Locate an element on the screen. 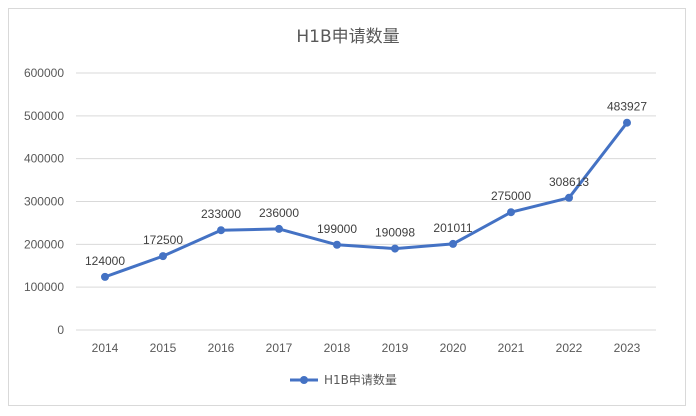 This screenshot has width=696, height=416. x-tick-label: 2023 is located at coordinates (627, 348).